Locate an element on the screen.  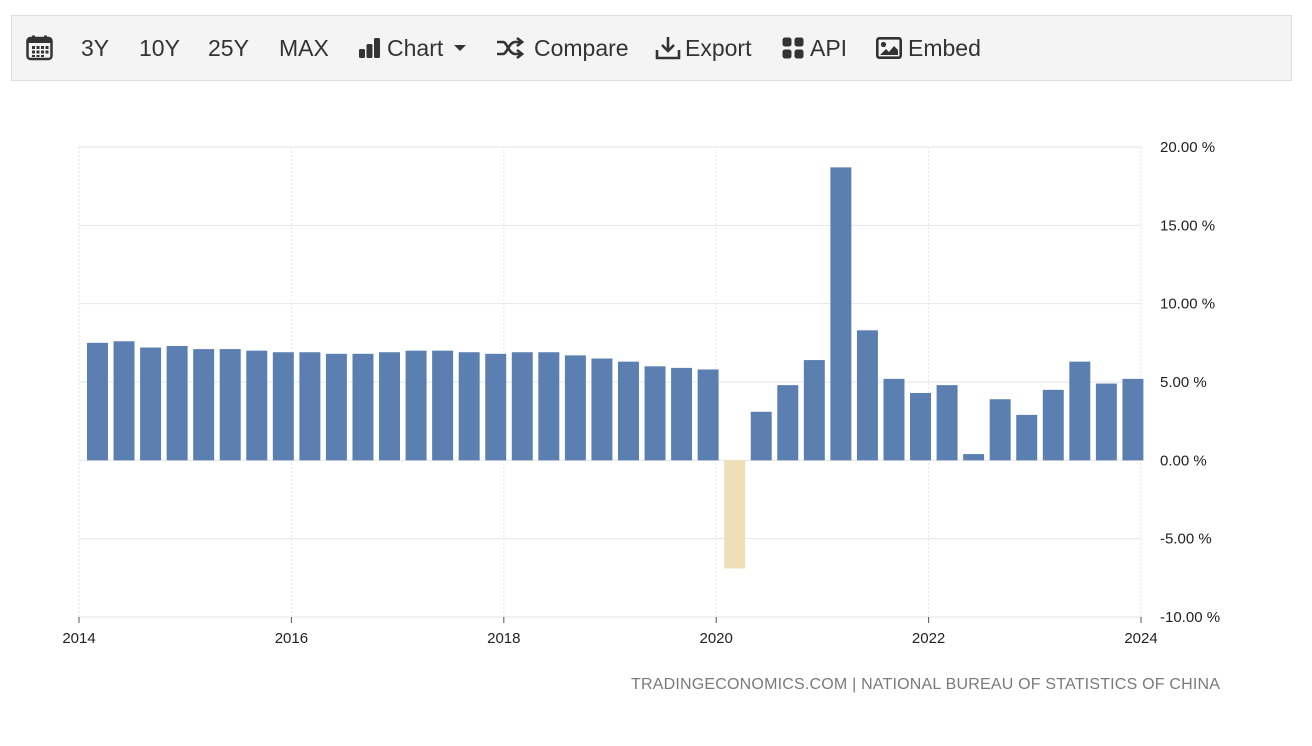
y-tick-label: 0.00 % is located at coordinates (1183, 460).